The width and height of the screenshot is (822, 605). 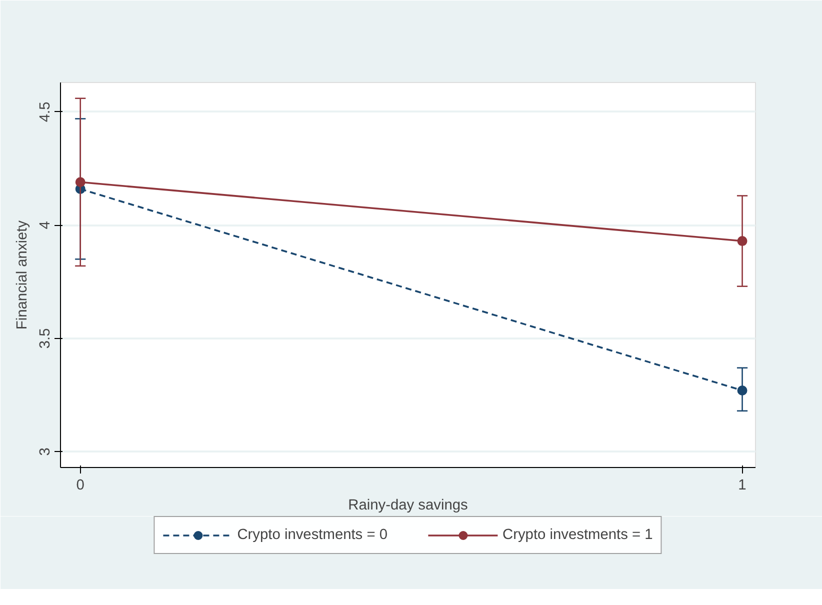 I want to click on x-tick-label: 0, so click(x=80, y=486).